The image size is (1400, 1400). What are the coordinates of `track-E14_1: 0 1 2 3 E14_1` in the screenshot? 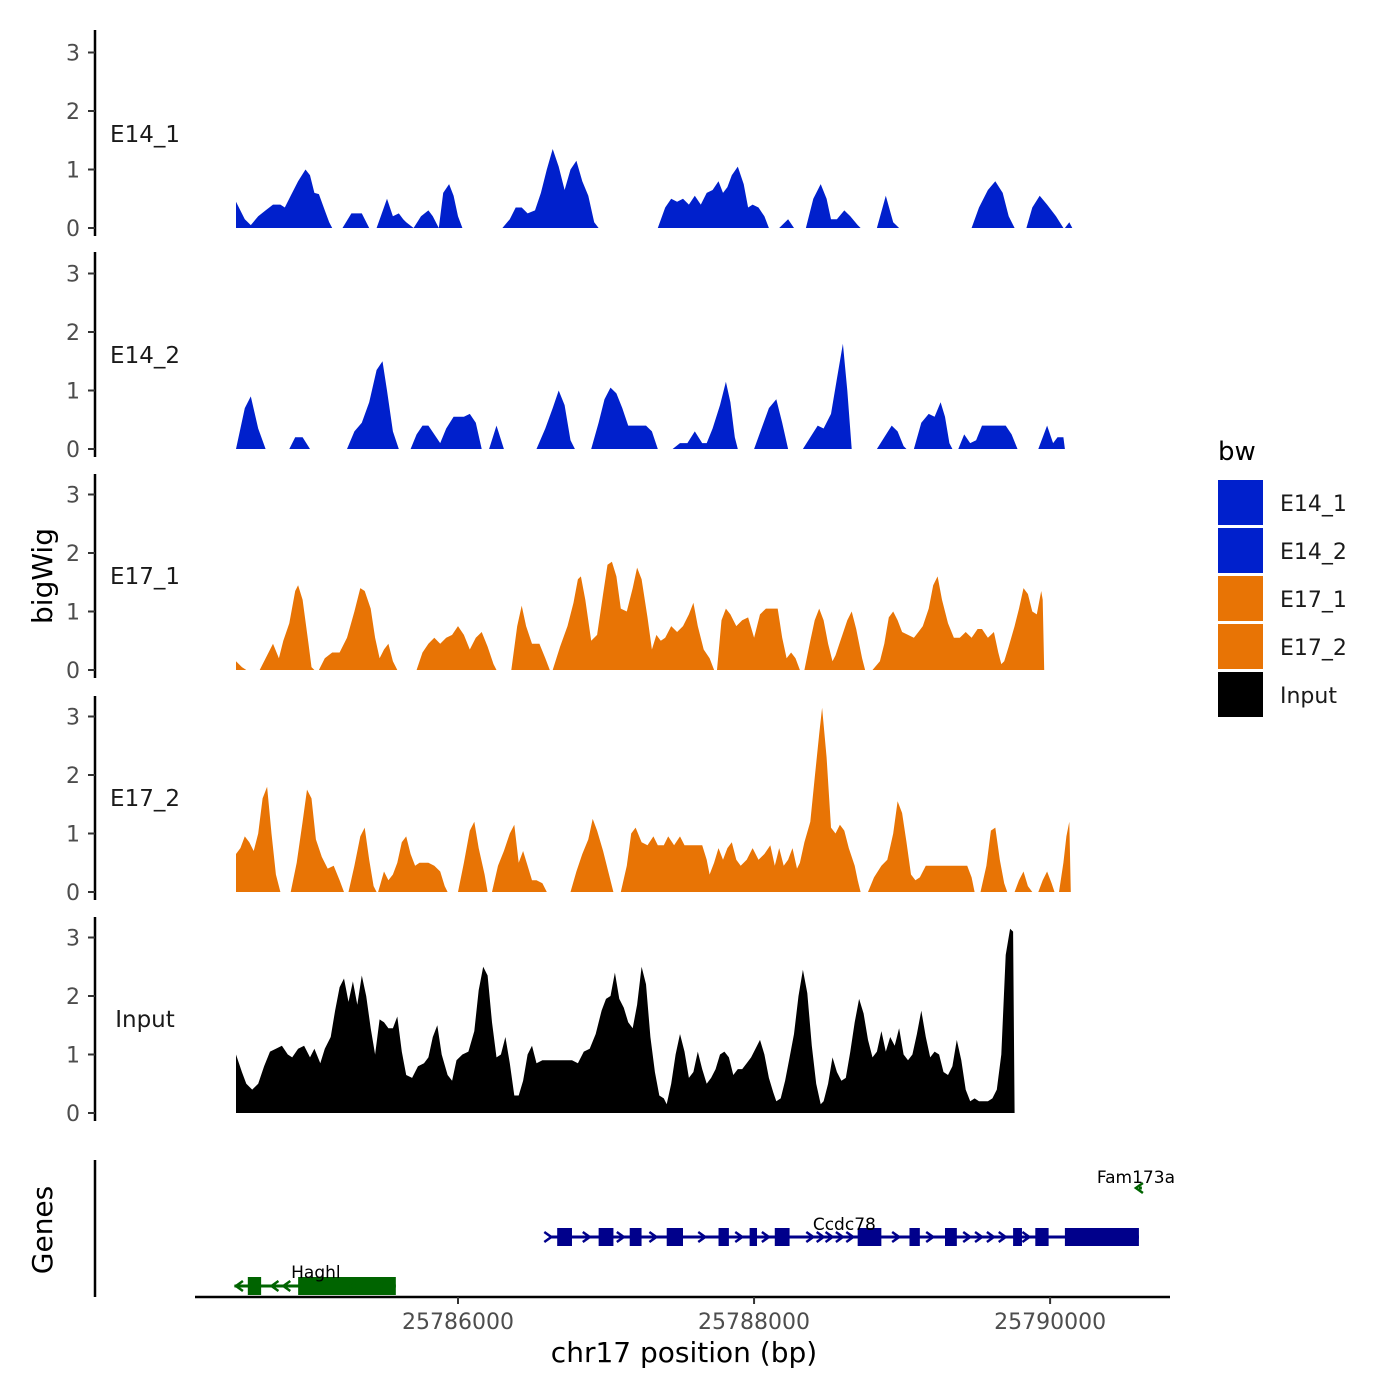 It's located at (569, 136).